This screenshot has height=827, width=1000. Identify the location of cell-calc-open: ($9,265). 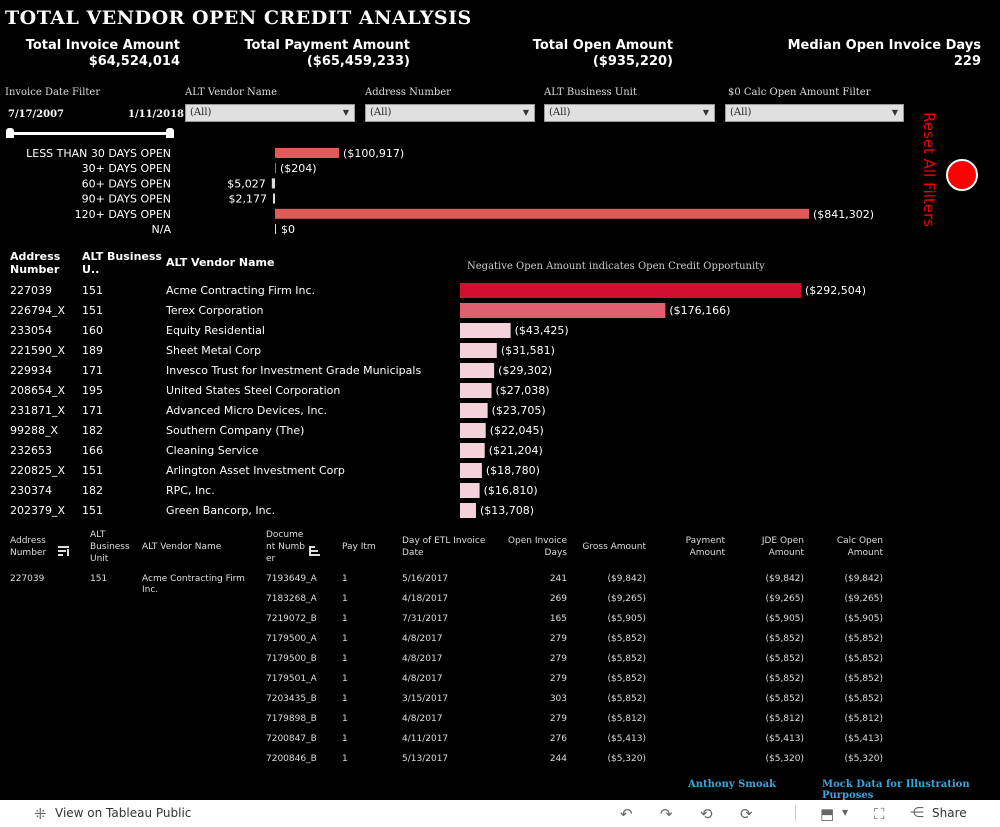
(863, 599).